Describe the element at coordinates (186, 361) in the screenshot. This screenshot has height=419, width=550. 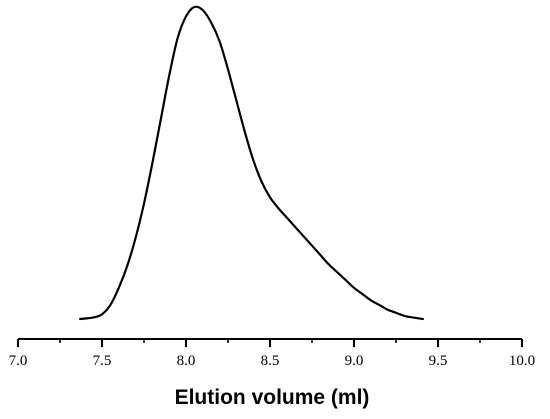
I see `x-tick-label: 8.0` at that location.